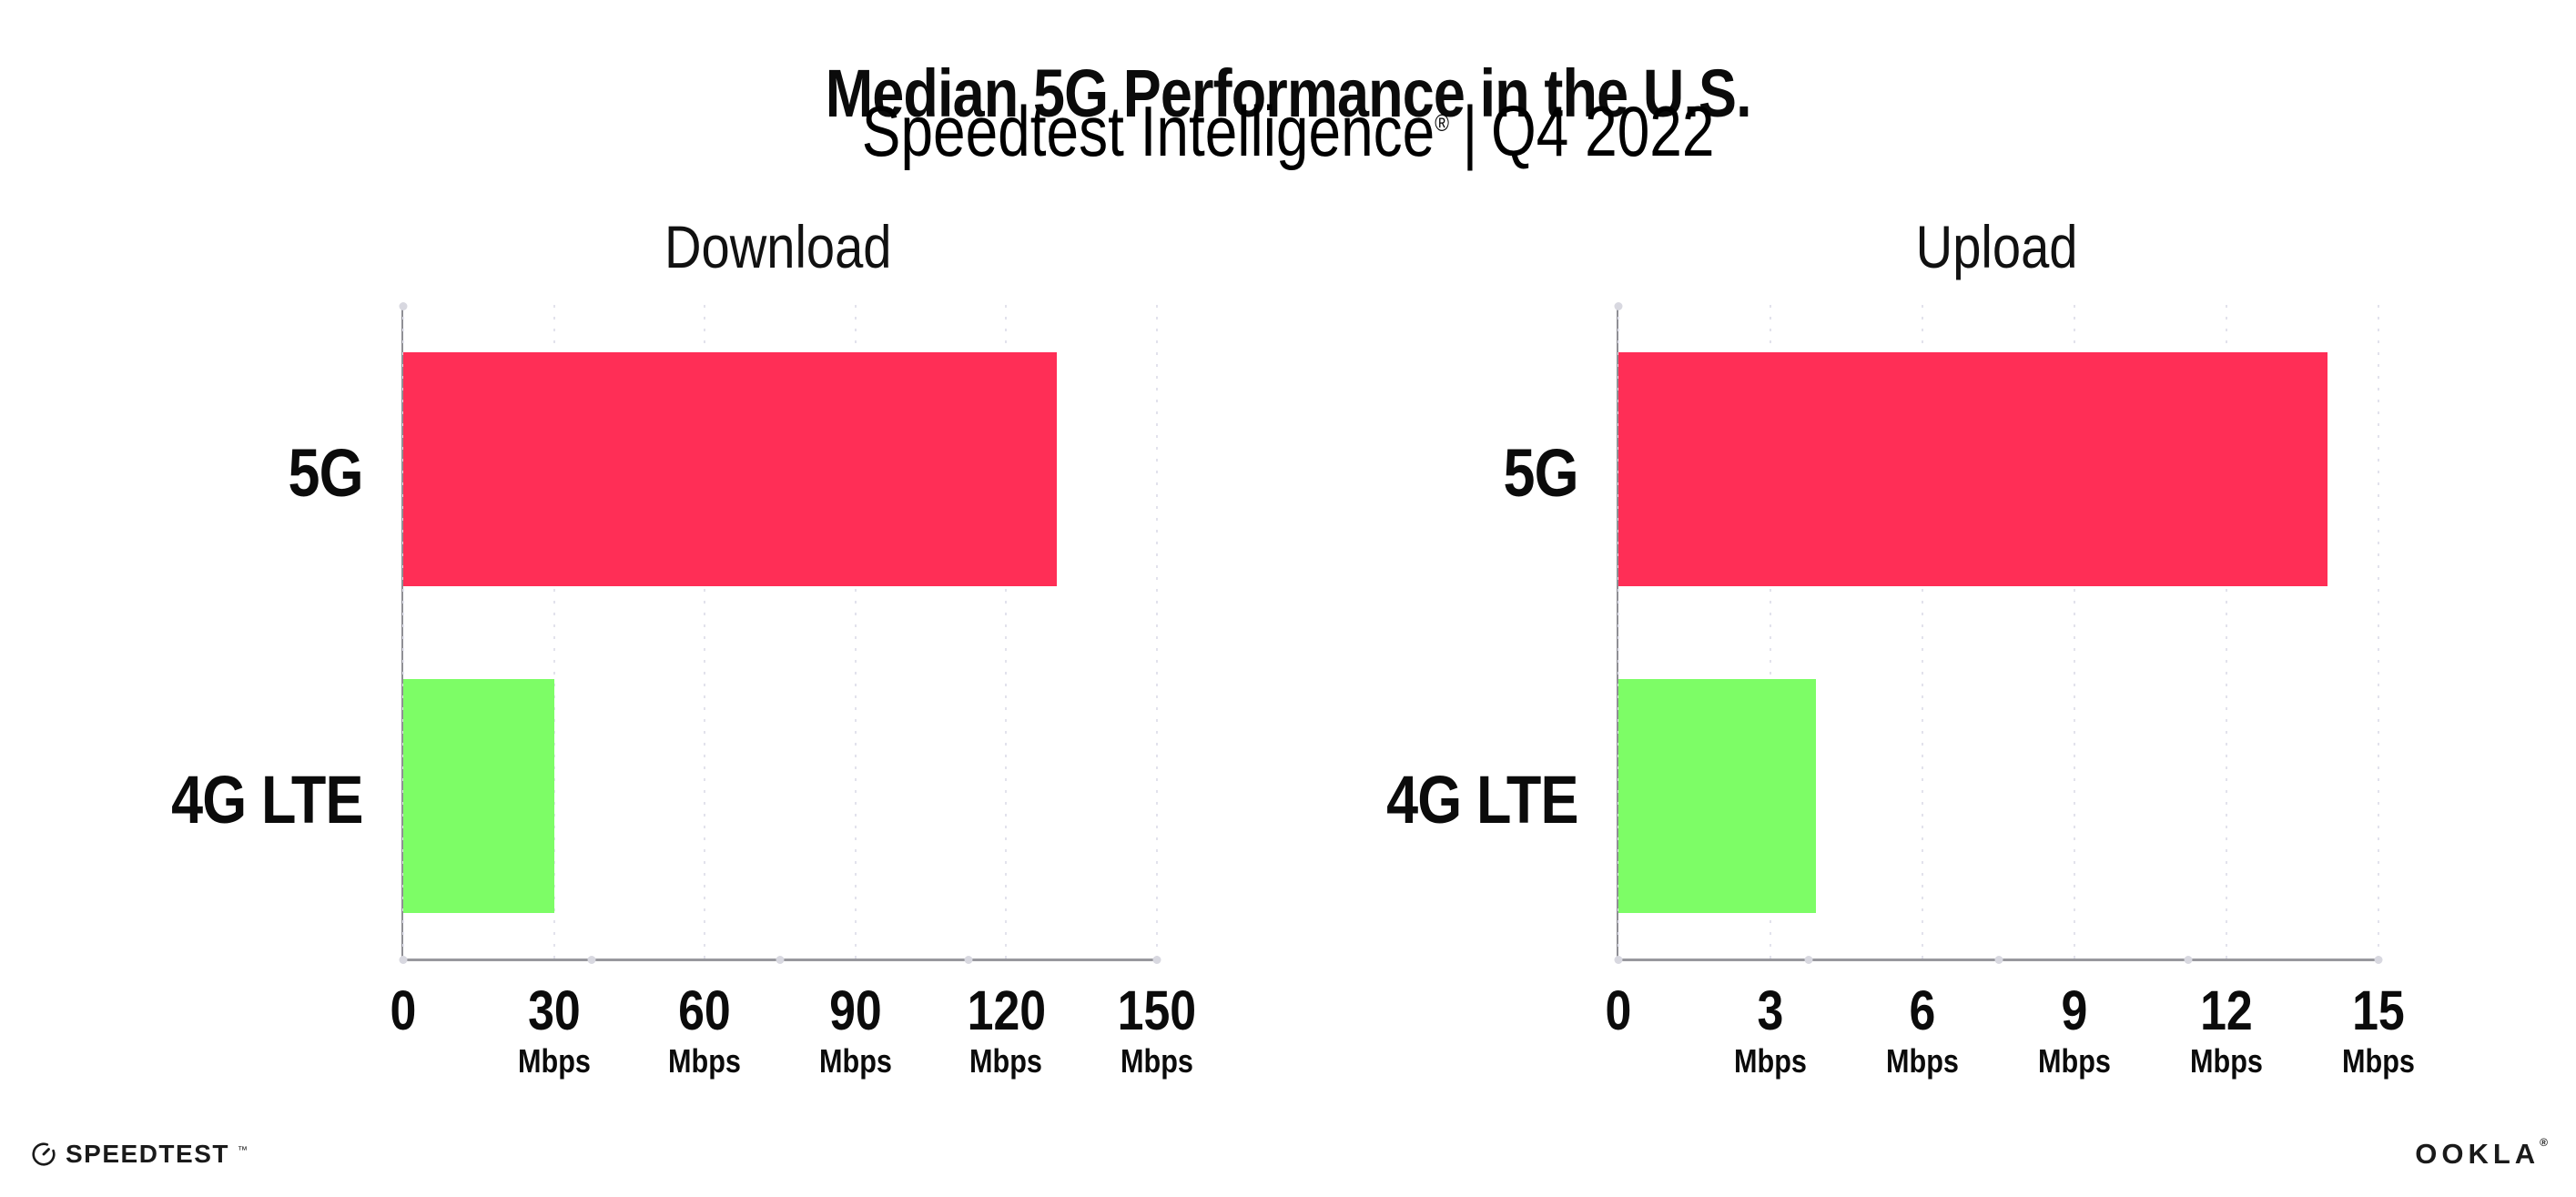 Image resolution: width=2576 pixels, height=1197 pixels. I want to click on ookla-logo: OOKLA®, so click(2481, 1153).